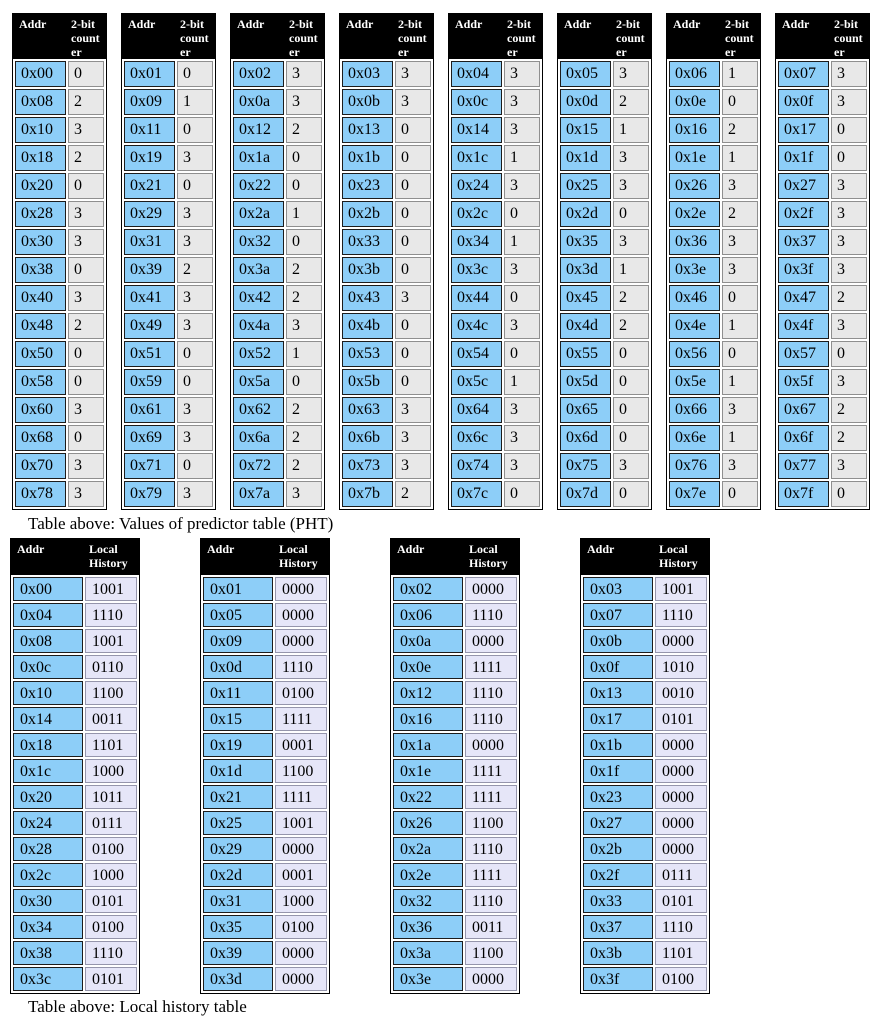 The image size is (878, 1024). What do you see at coordinates (645, 823) in the screenshot?
I see `table-row: 0x27 0000` at bounding box center [645, 823].